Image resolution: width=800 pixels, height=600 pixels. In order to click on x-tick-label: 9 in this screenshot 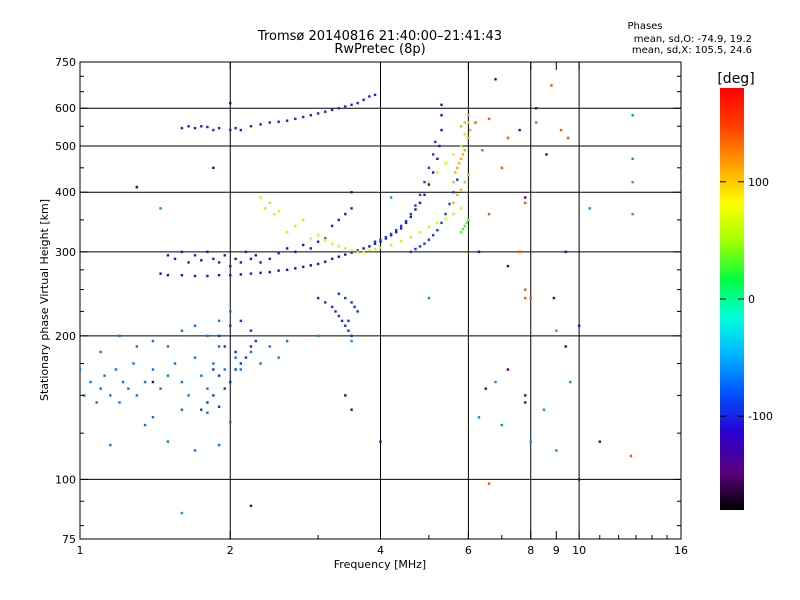, I will do `click(556, 550)`.